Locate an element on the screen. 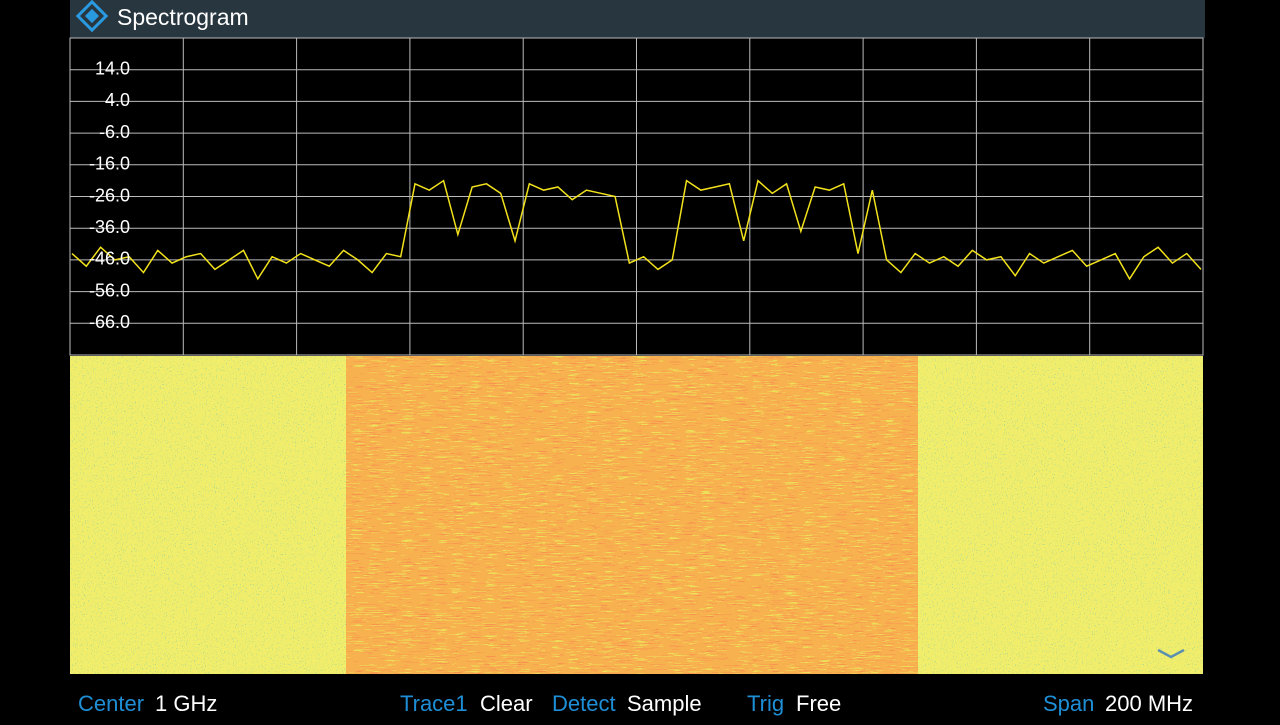 Image resolution: width=1280 pixels, height=725 pixels. y-tick-label: -26.0 is located at coordinates (109, 195).